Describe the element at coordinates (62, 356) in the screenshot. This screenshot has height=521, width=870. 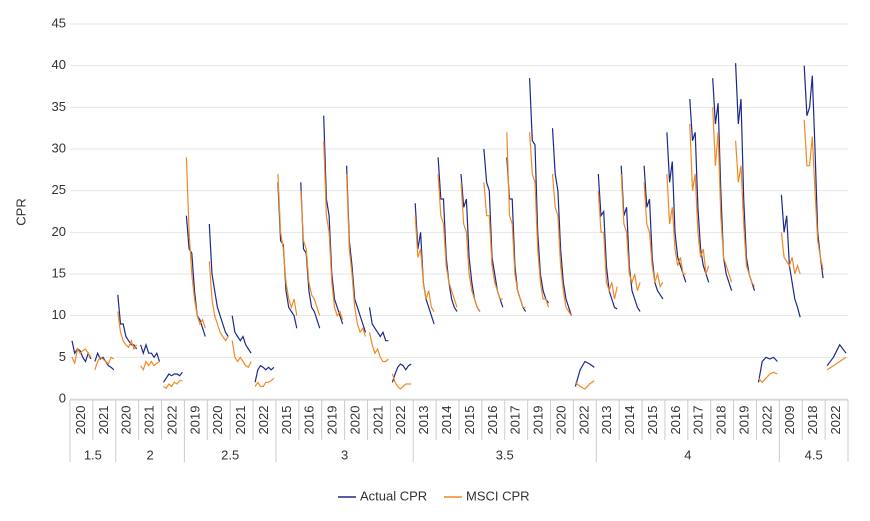
I see `y-tick-label: 5` at that location.